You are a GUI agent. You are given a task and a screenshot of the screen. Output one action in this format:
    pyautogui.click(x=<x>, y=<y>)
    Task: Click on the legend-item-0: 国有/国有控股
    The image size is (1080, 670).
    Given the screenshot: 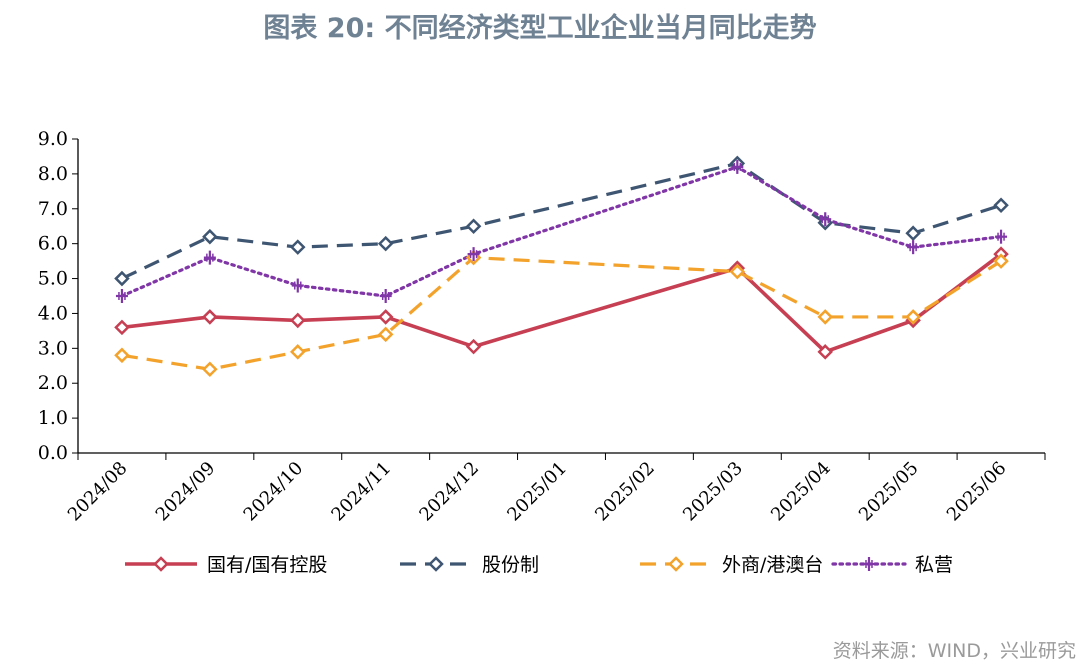 What is the action you would take?
    pyautogui.click(x=226, y=565)
    